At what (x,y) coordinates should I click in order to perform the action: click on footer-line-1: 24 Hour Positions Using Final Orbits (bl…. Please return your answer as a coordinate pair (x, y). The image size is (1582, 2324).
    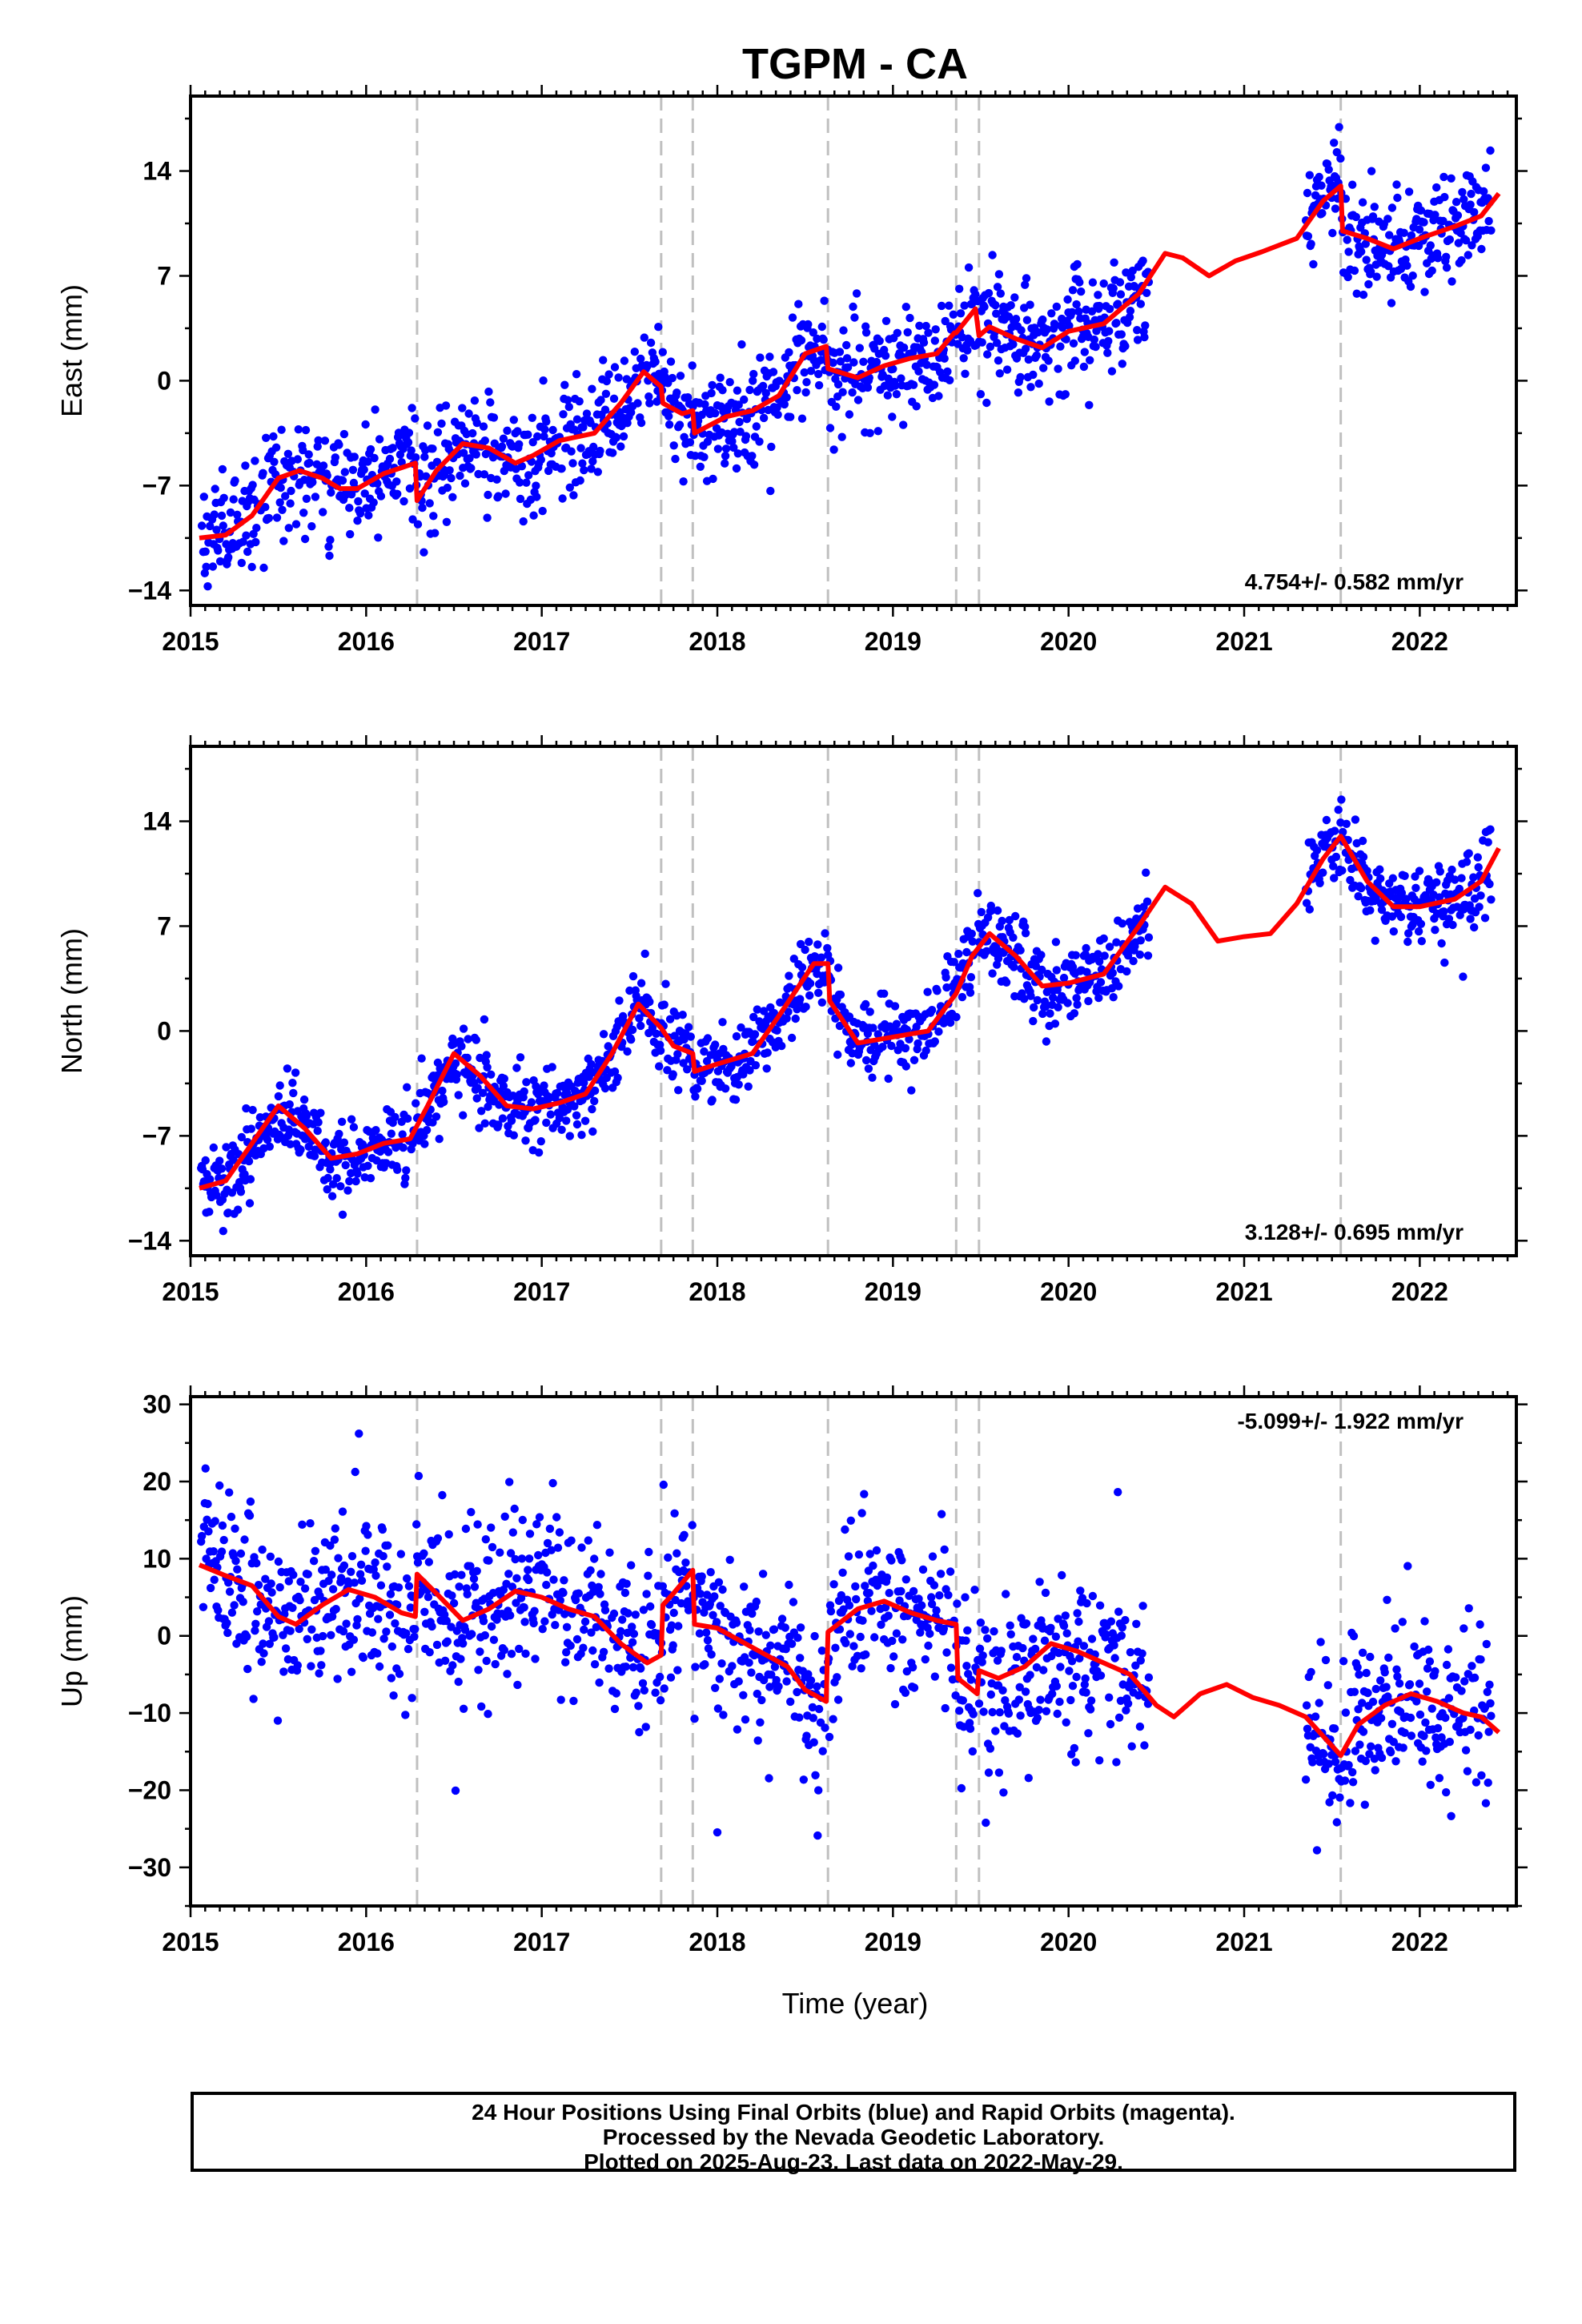
    Looking at the image, I should click on (853, 2112).